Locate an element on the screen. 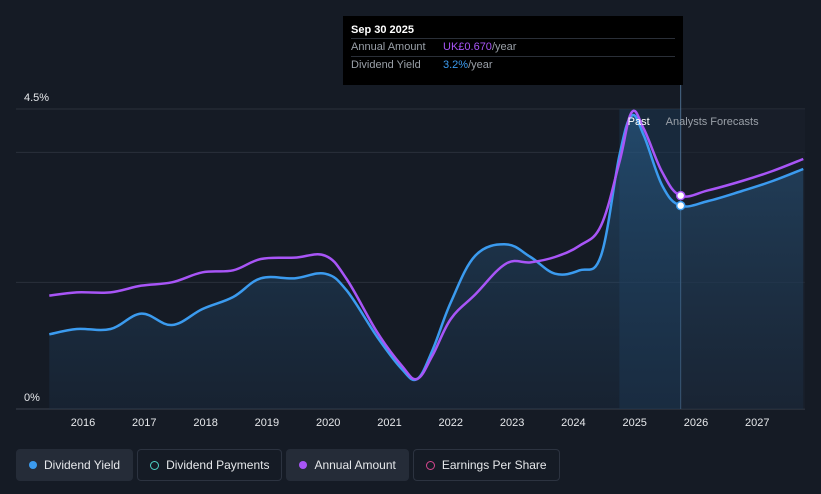 This screenshot has width=821, height=494. legend-dividend-payments: Dividend Payments is located at coordinates (210, 465).